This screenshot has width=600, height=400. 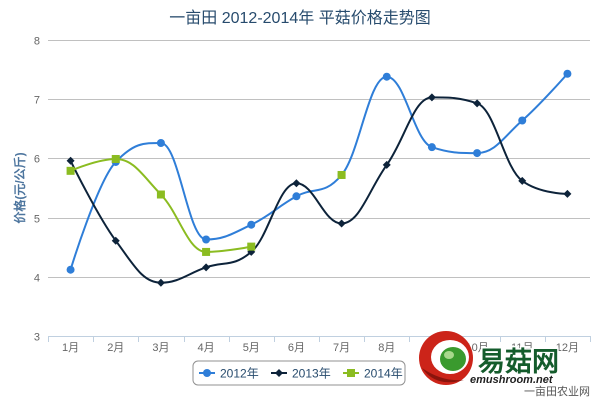 What do you see at coordinates (37, 338) in the screenshot?
I see `y-tick-label: 3` at bounding box center [37, 338].